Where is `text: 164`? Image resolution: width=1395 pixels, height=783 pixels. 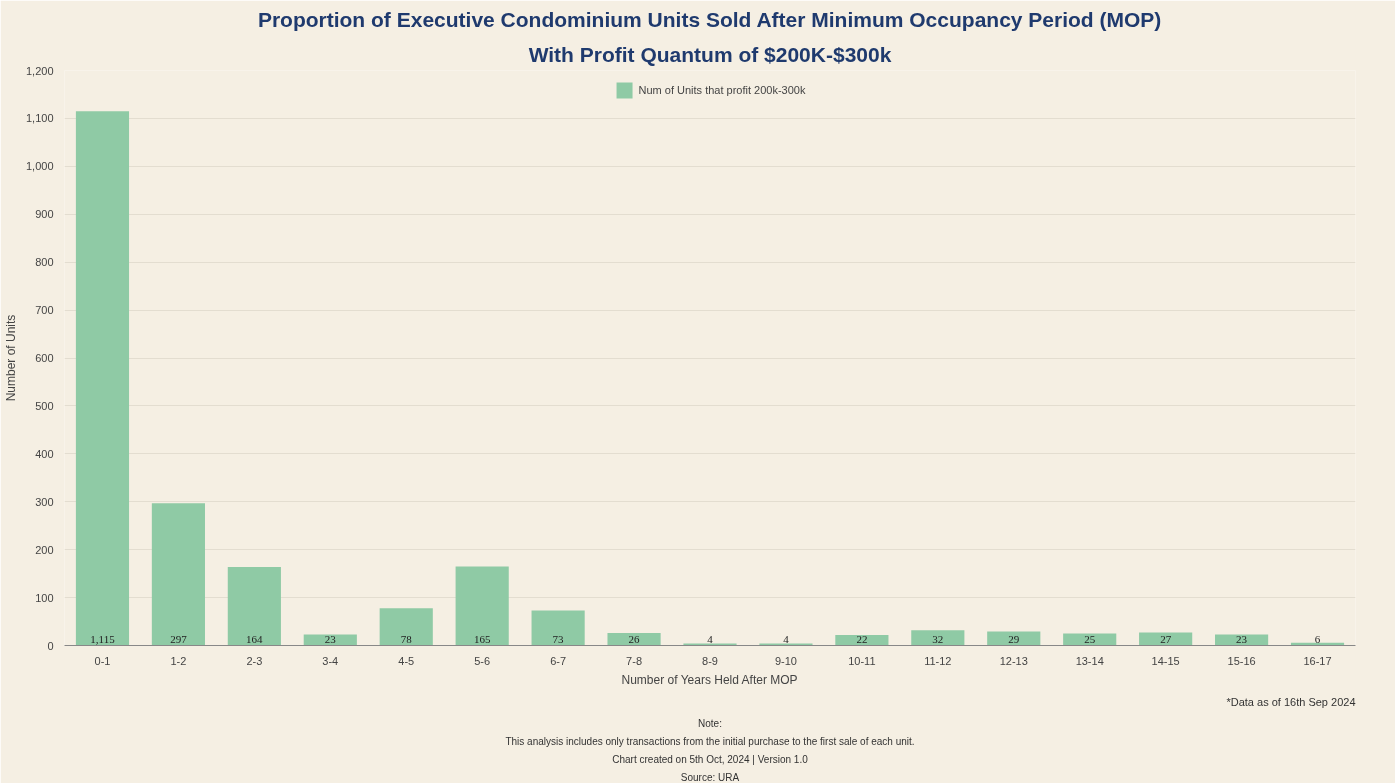
text: 164 is located at coordinates (254, 638).